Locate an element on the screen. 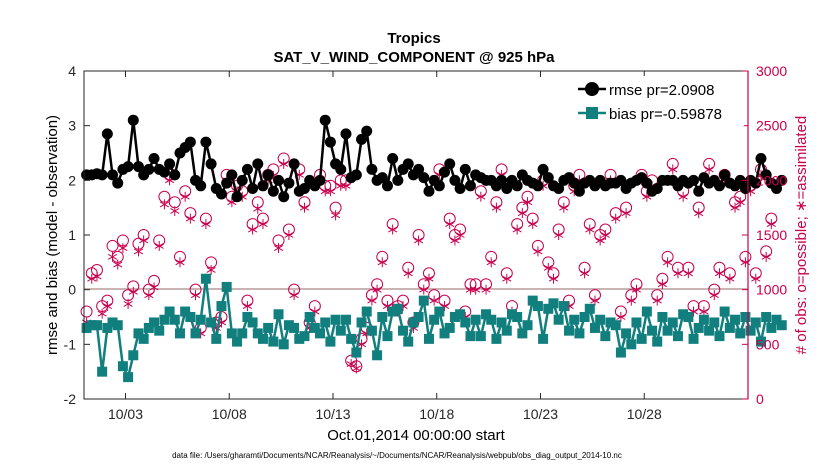 This screenshot has height=470, width=830. obs-possible-marker is located at coordinates (86, 311).